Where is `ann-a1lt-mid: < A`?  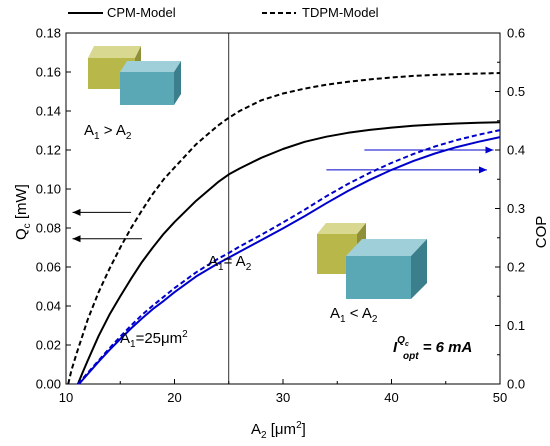 ann-a1lt-mid: < A is located at coordinates (359, 313).